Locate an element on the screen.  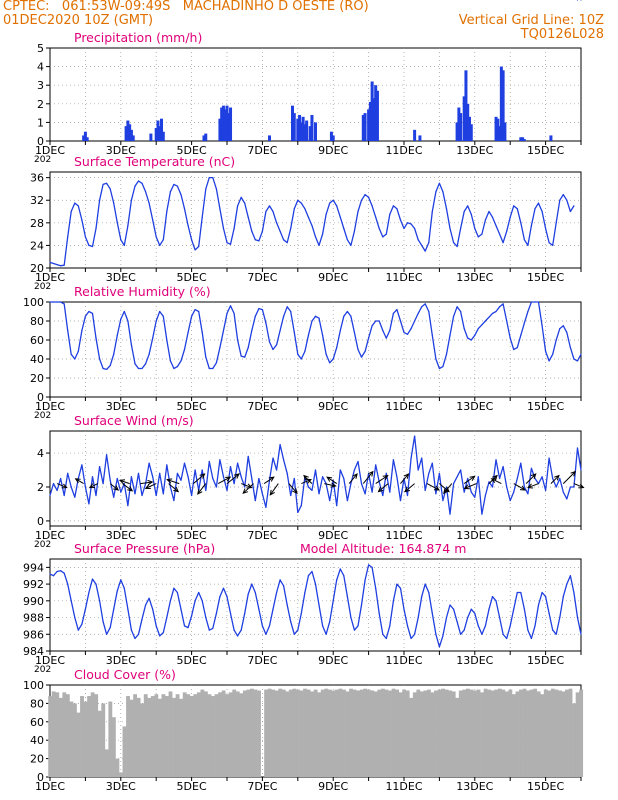
temp-ytick-label: 36 is located at coordinates (37, 178).